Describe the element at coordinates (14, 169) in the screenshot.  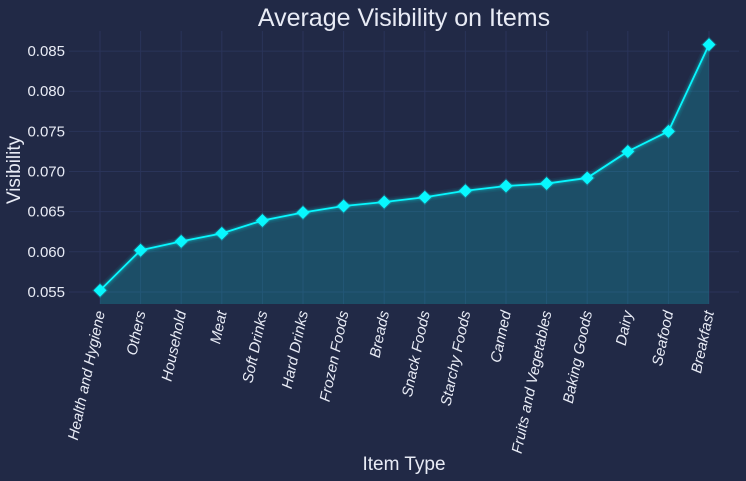
I see `y-axis-label: Visibility` at that location.